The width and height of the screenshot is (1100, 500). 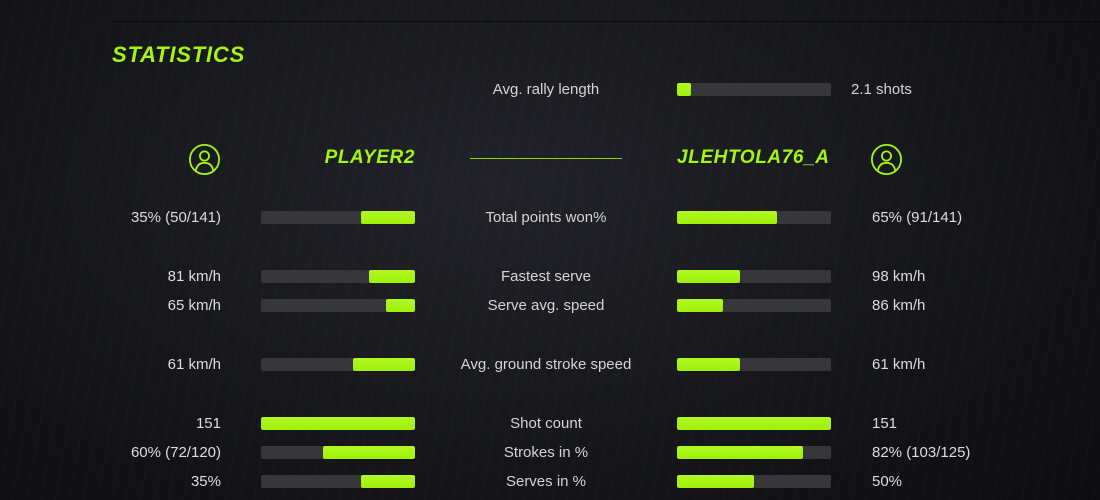 I want to click on stat-row-serve-avg-speed: 65 km/h Serve avg. speed 86 km/h, so click(x=550, y=305).